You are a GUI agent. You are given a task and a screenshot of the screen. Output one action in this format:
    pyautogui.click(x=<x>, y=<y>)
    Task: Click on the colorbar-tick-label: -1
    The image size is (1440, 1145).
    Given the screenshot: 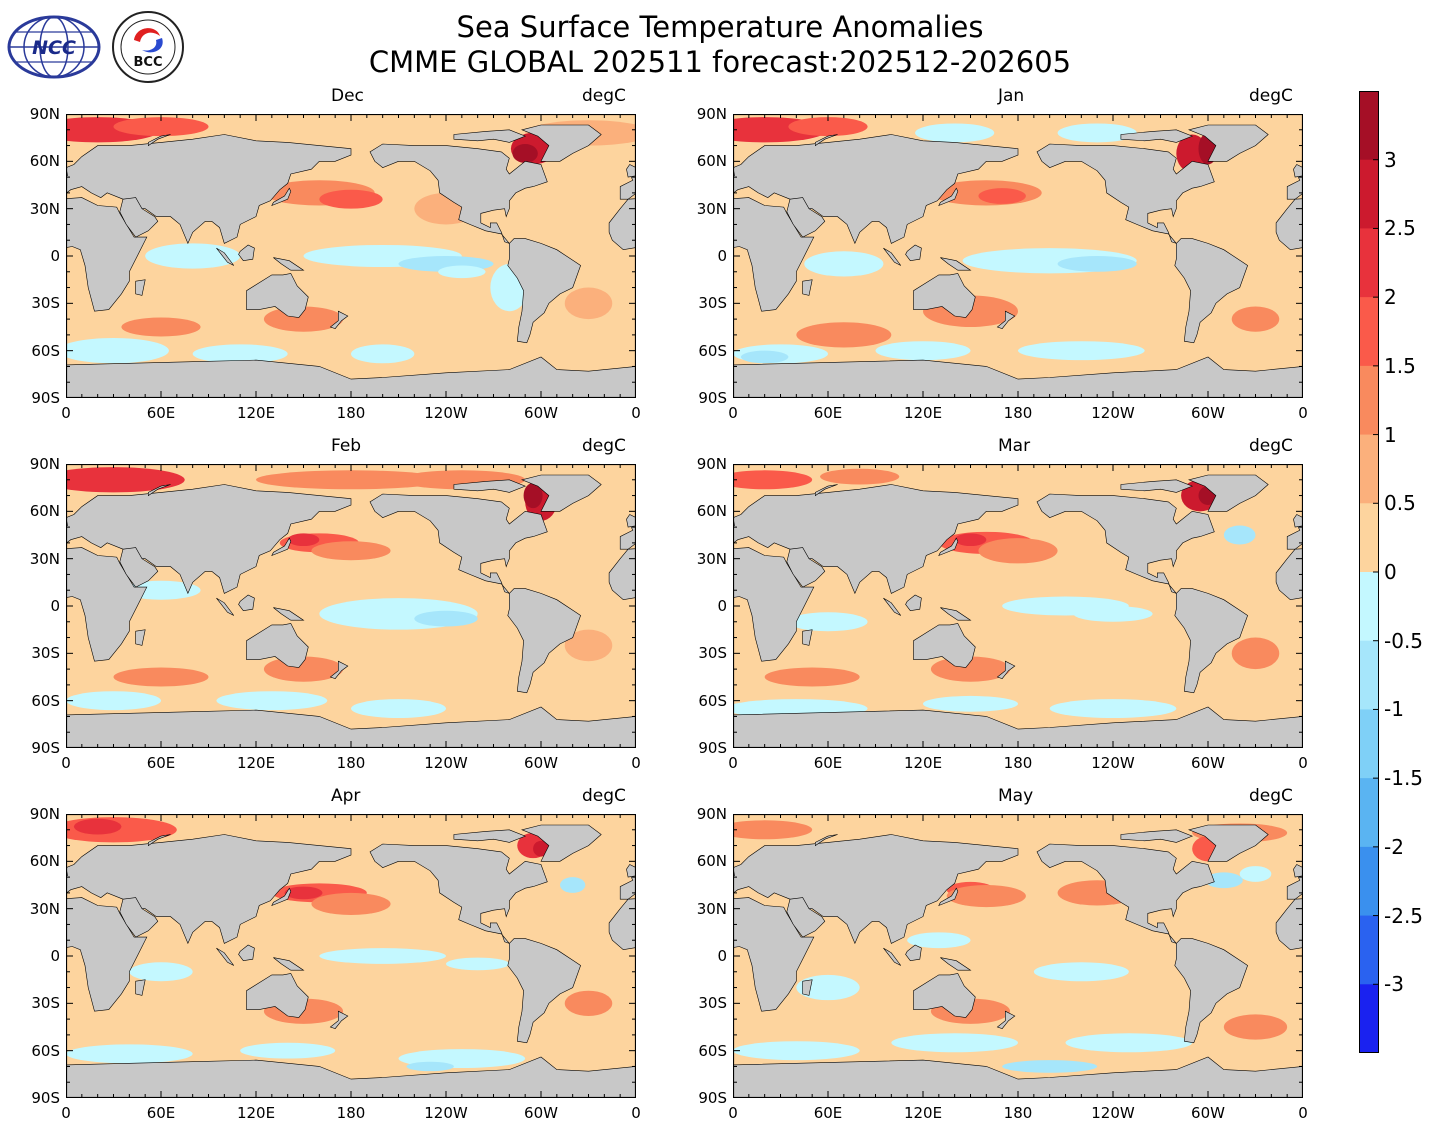 What is the action you would take?
    pyautogui.click(x=1394, y=709)
    